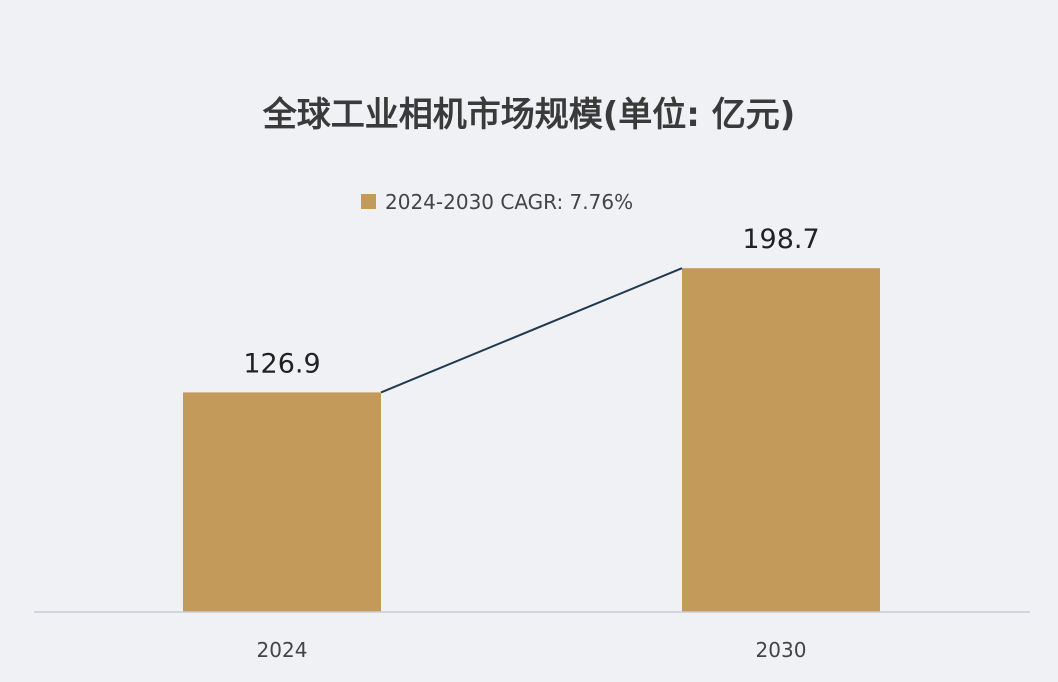 The height and width of the screenshot is (682, 1058). I want to click on legend-label: 2024-2030 CAGR: 7.76%, so click(509, 202).